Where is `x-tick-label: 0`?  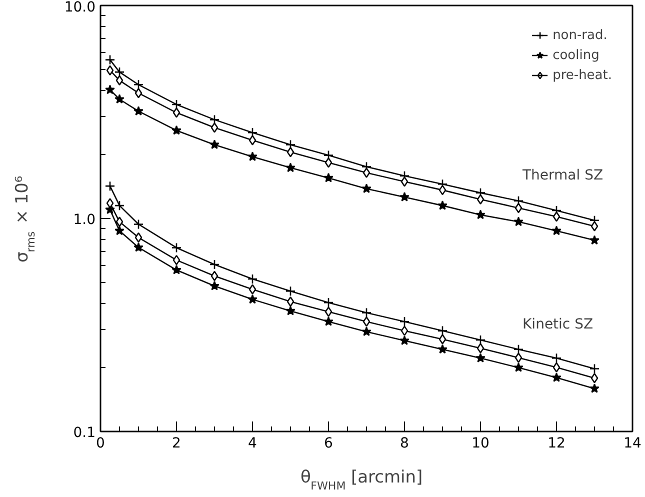 x-tick-label: 0 is located at coordinates (100, 444).